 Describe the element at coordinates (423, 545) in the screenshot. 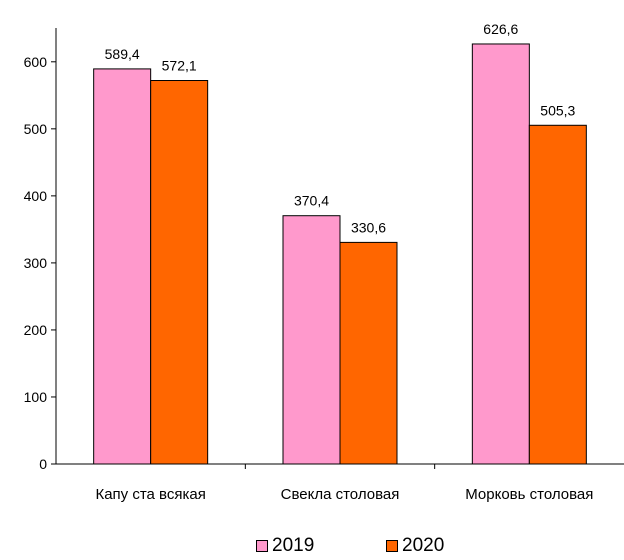

I see `legend-label-2020: 2020` at that location.